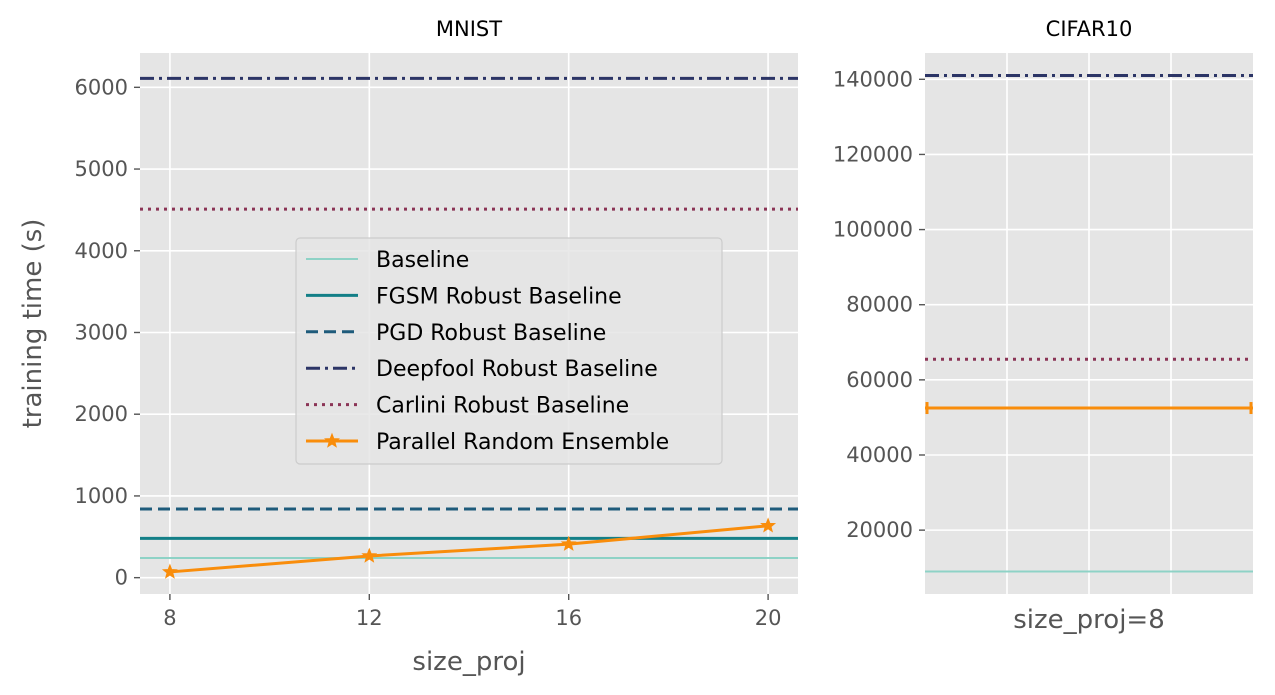  What do you see at coordinates (101, 496) in the screenshot?
I see `y-tick-label: 1000` at bounding box center [101, 496].